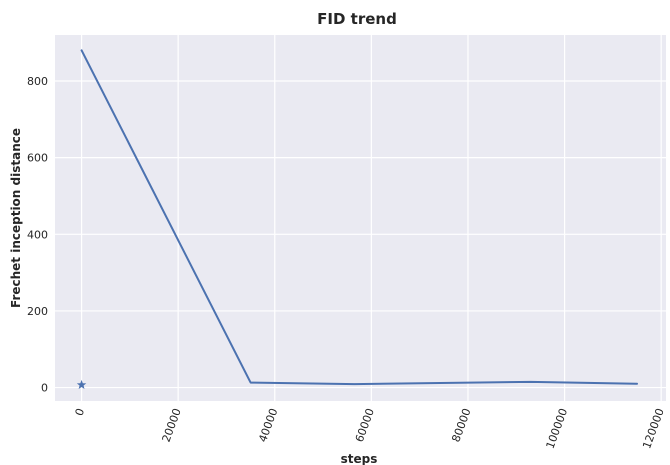  What do you see at coordinates (37, 158) in the screenshot?
I see `y-tick-label: 600` at bounding box center [37, 158].